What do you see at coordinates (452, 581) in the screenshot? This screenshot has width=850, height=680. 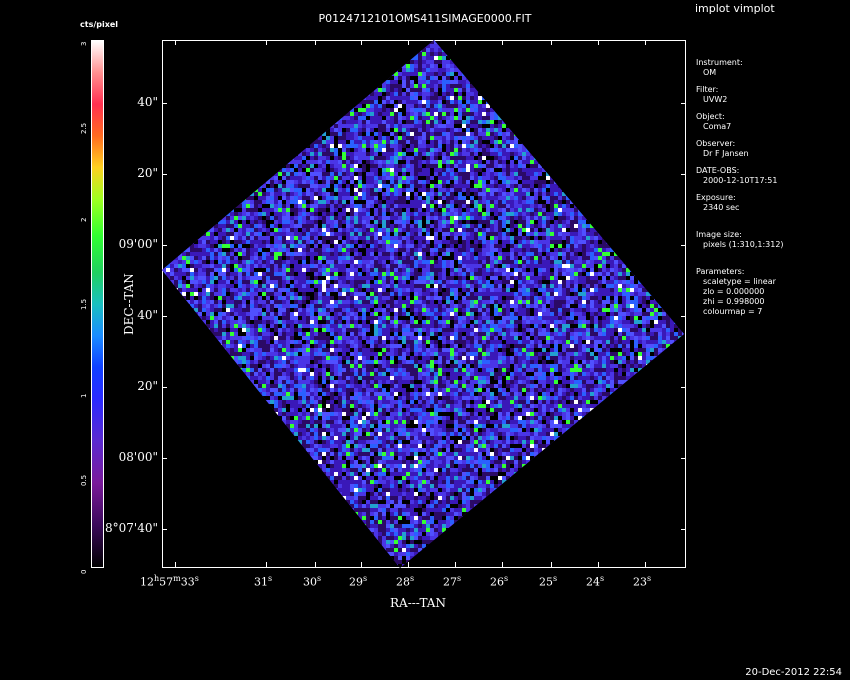 I see `x-tick-label: 27s` at bounding box center [452, 581].